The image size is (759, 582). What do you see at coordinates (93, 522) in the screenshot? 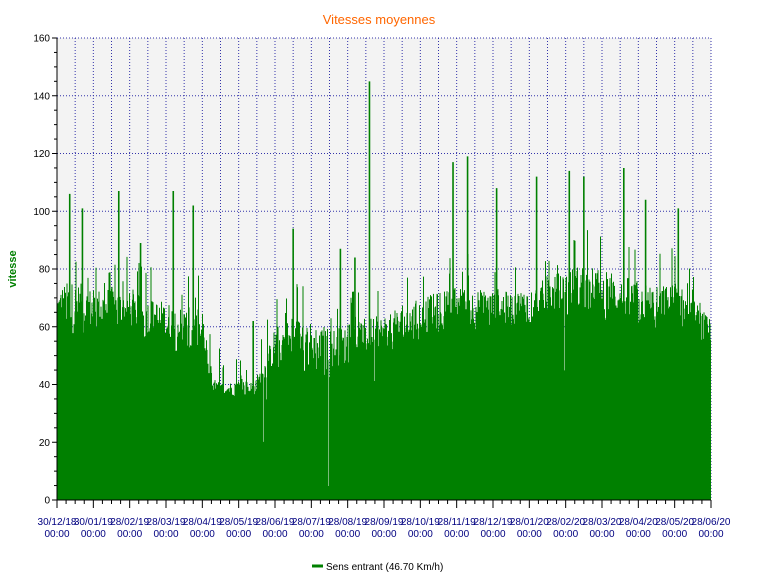
I see `x-tick-label: 30/01/19` at bounding box center [93, 522].